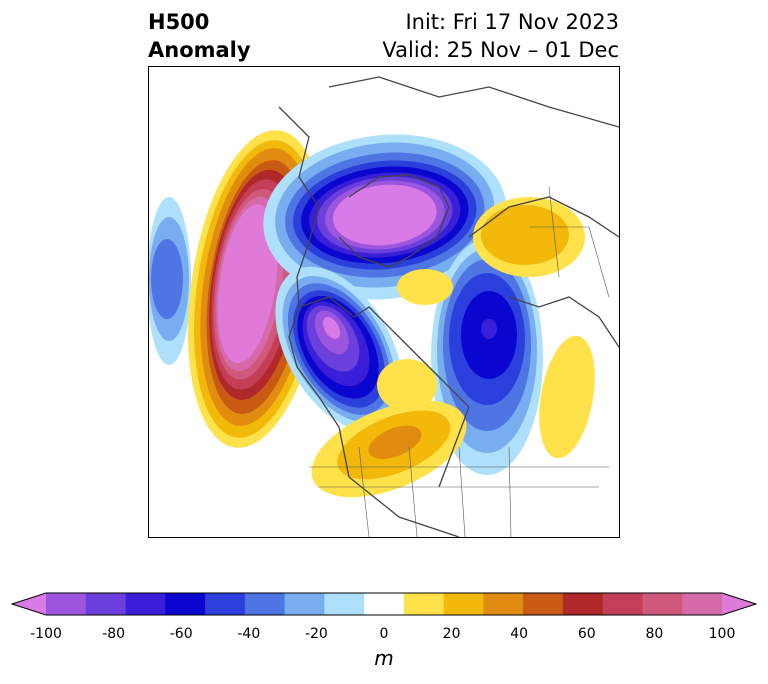 The image size is (768, 684). I want to click on eastern-us-ridge, so click(389, 449).